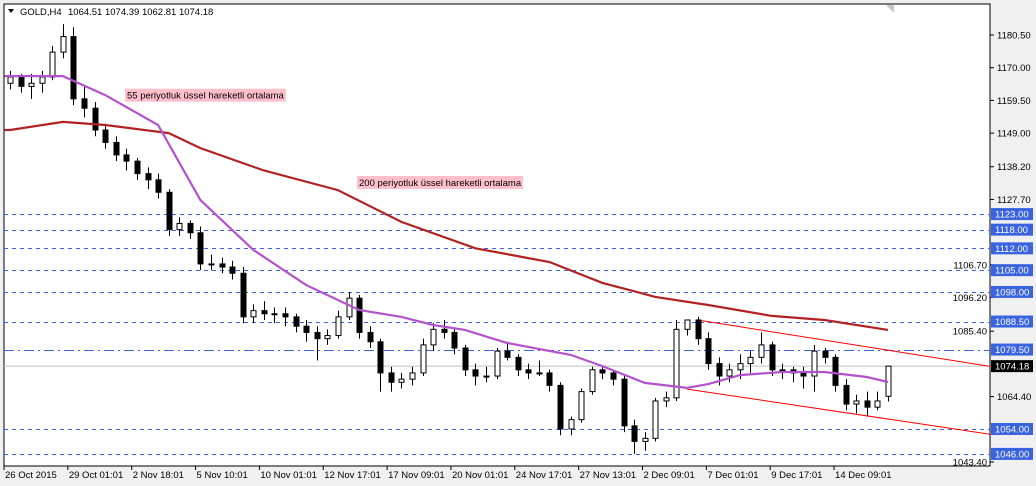 This screenshot has height=486, width=1036. Describe the element at coordinates (11, 11) in the screenshot. I see `triangle-down-icon` at that location.